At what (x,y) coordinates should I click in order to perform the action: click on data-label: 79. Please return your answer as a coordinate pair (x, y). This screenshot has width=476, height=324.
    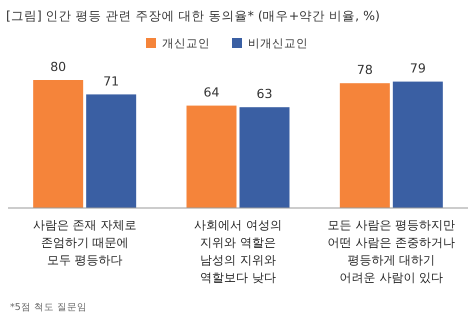
    Looking at the image, I should click on (418, 68).